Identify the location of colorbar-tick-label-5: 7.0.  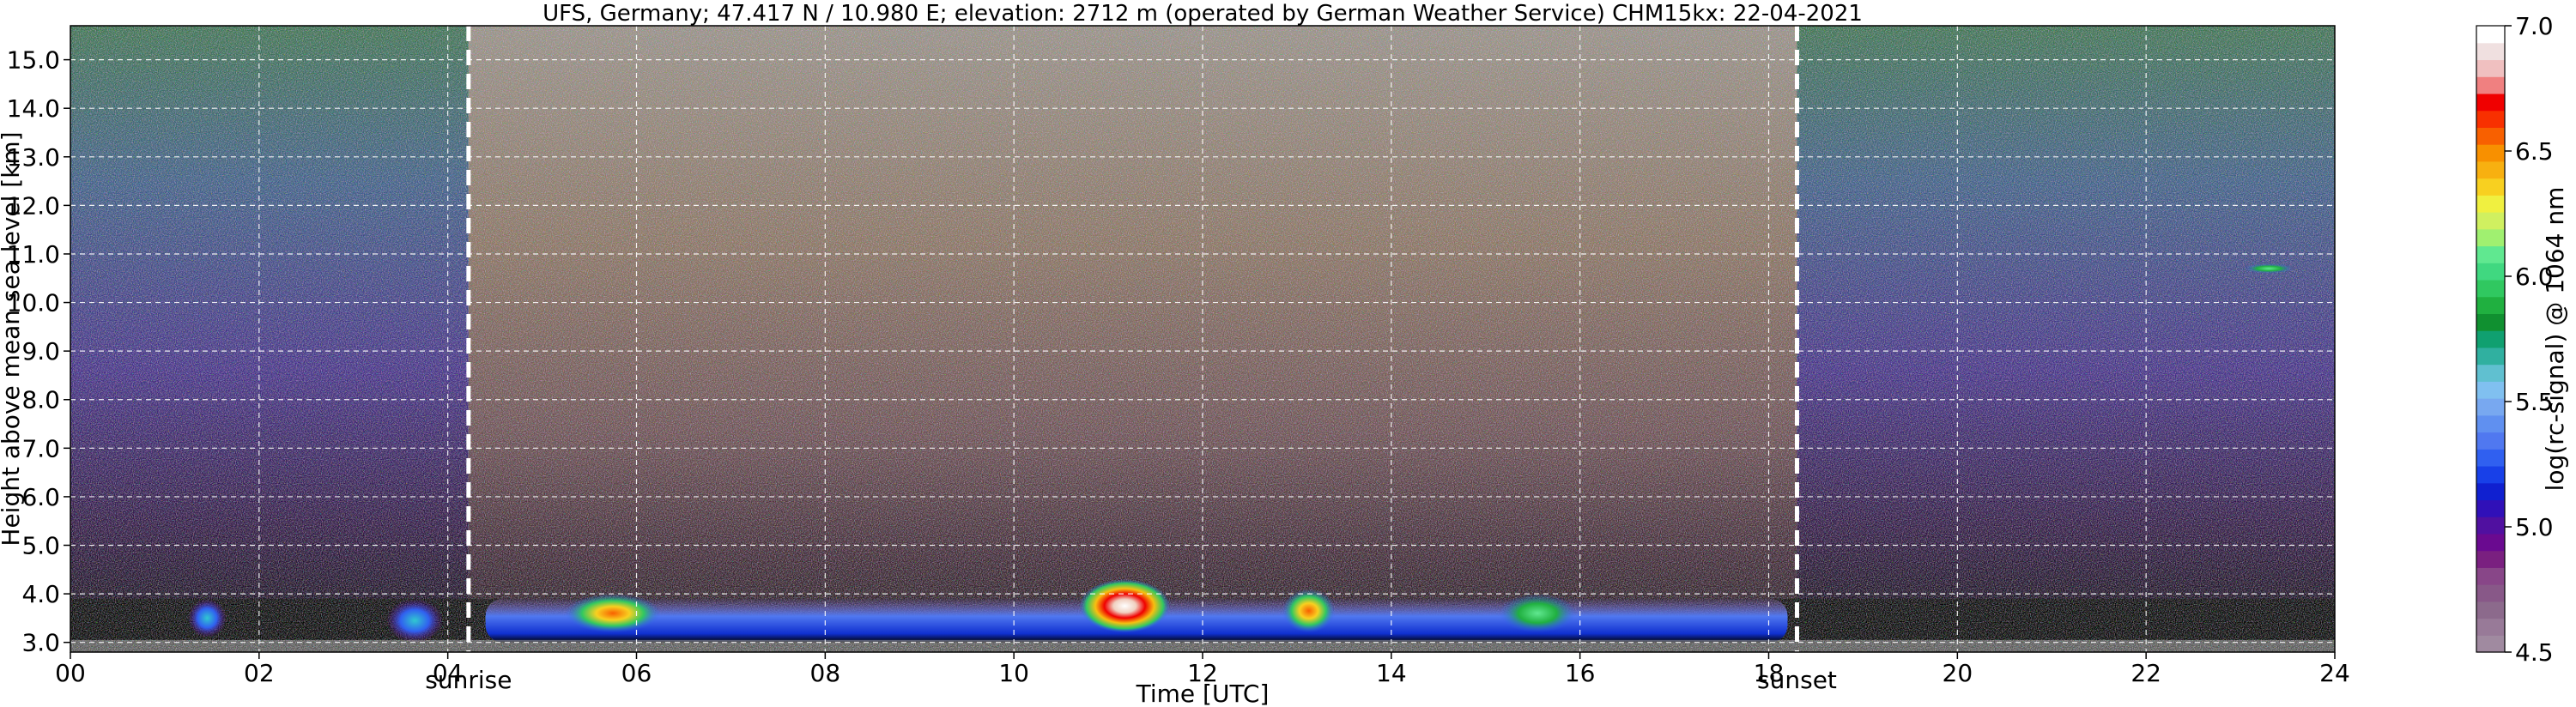
(2534, 26).